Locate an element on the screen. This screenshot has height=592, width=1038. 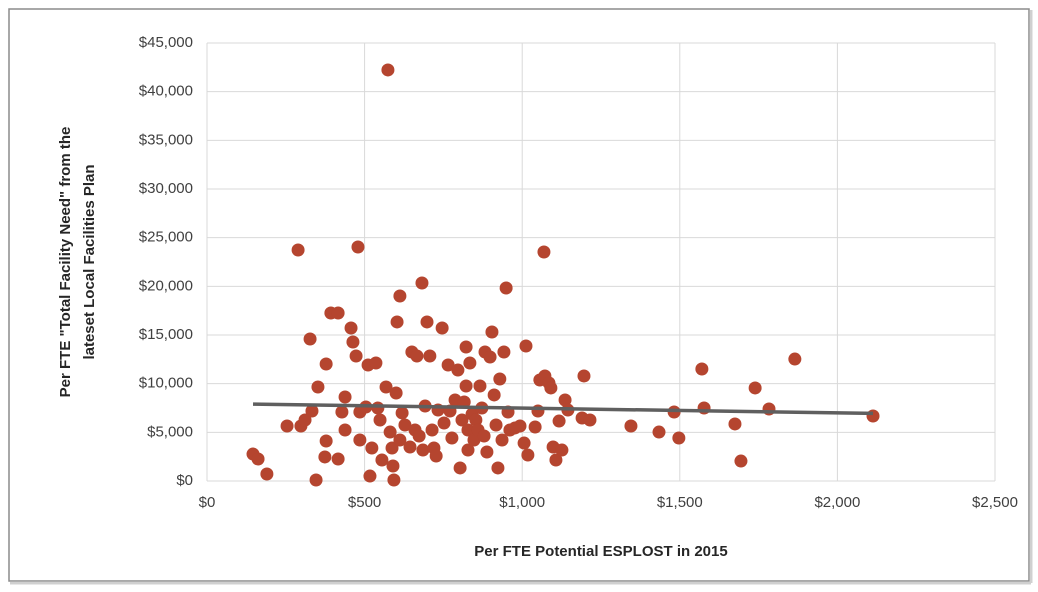
y-axis-title-line: Per FTE "Total Facility Need" from the is located at coordinates (65, 262).